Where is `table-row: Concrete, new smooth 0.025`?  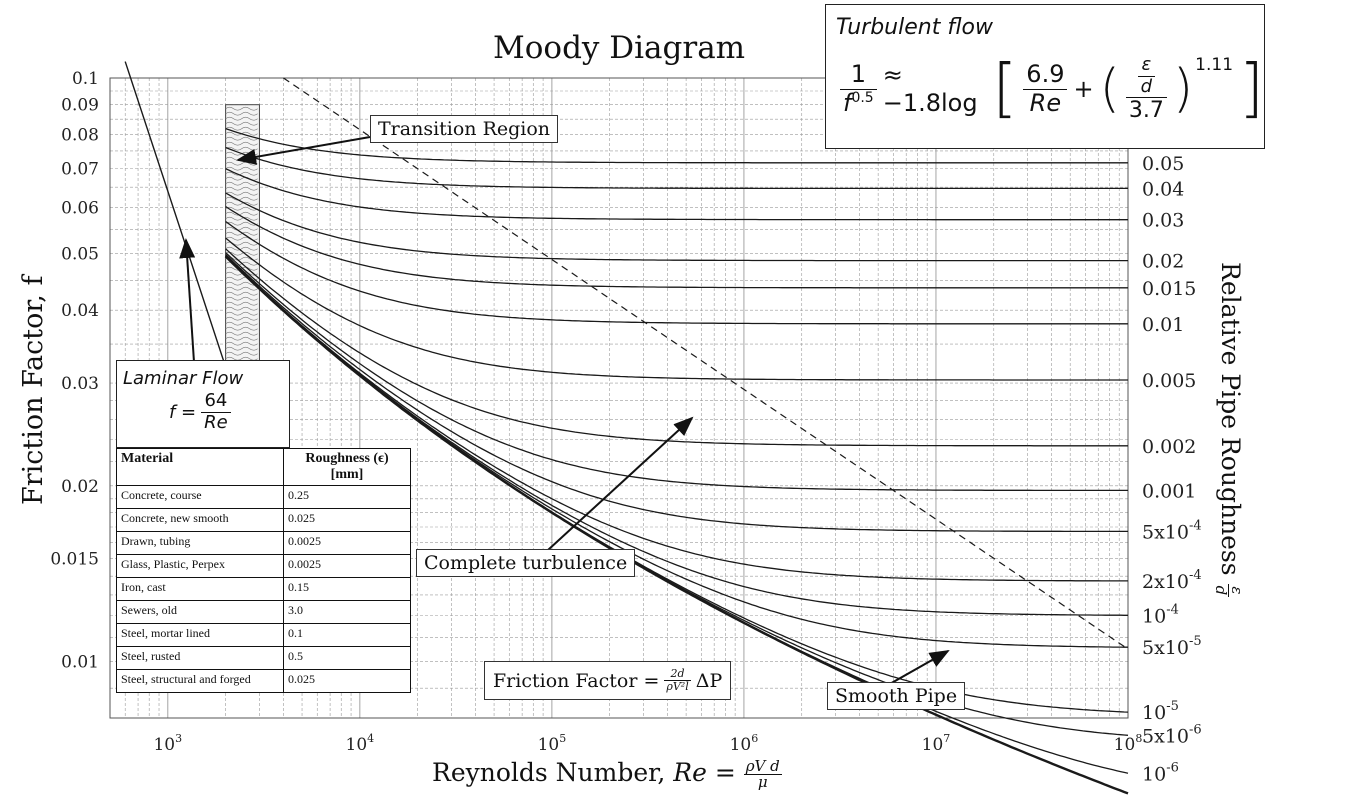 table-row: Concrete, new smooth 0.025 is located at coordinates (263, 520).